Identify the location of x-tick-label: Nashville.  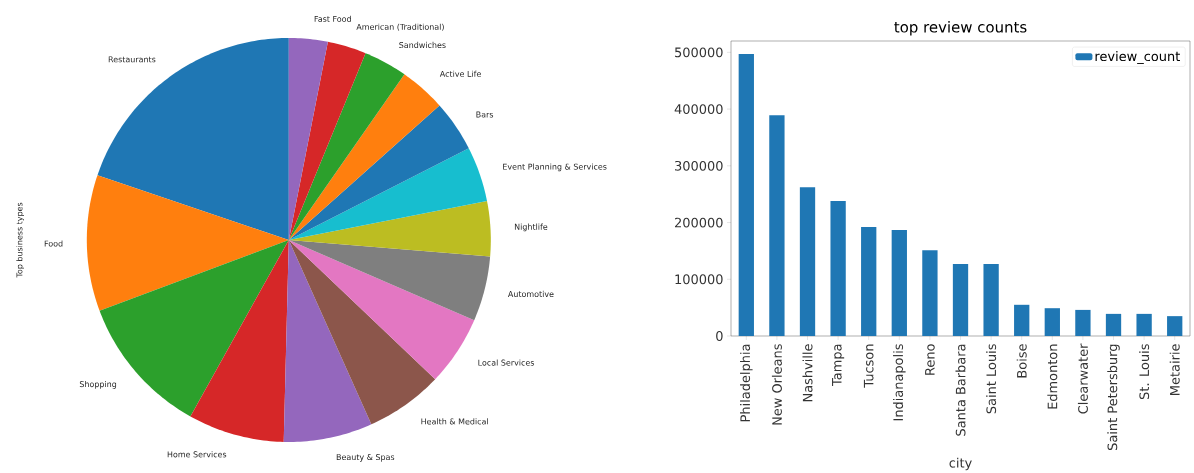
(807, 373).